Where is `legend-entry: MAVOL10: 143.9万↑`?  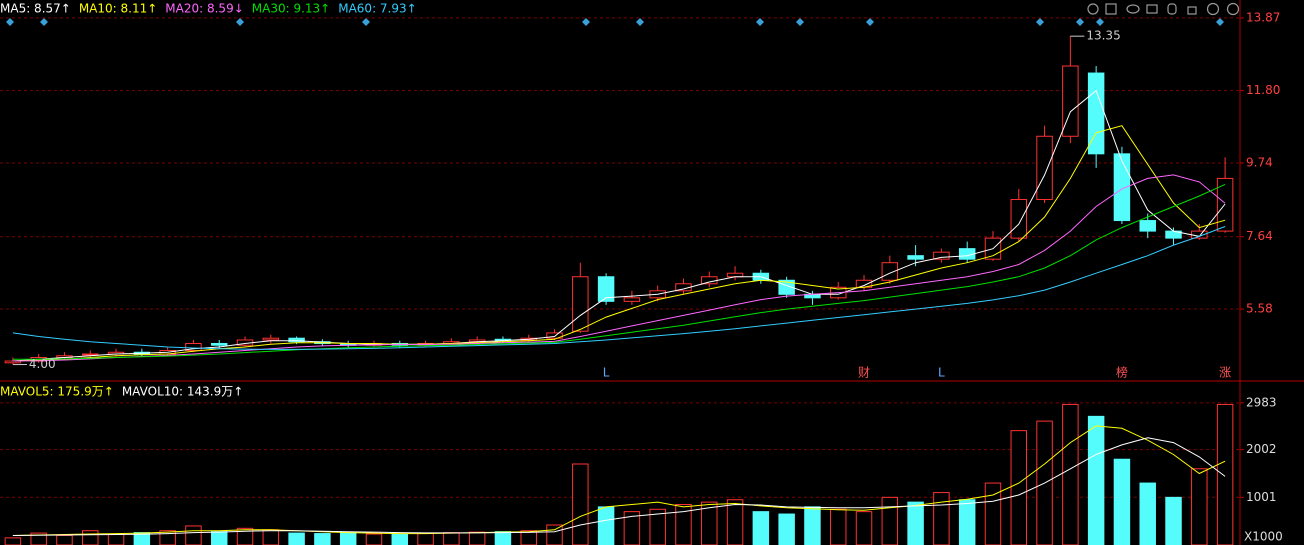 legend-entry: MAVOL10: 143.9万↑ is located at coordinates (182, 392).